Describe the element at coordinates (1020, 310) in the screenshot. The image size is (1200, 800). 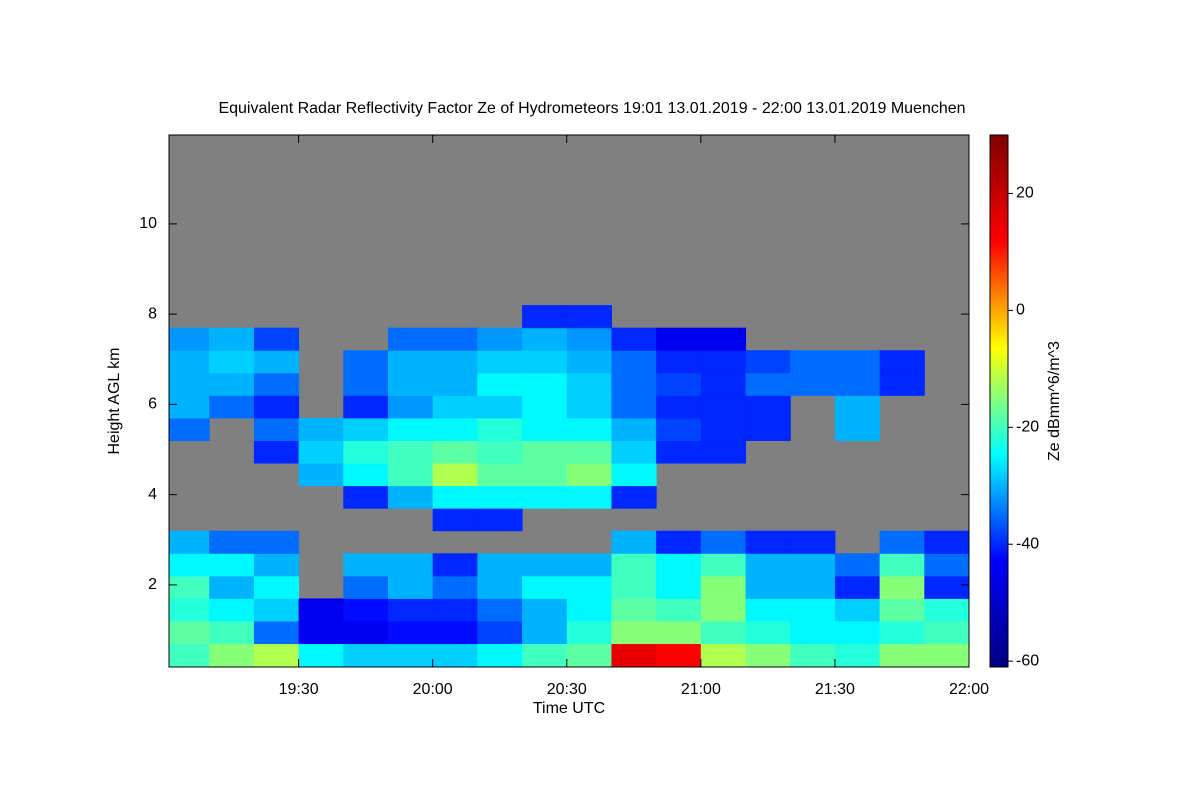
I see `colorbar-tick-label: 0` at that location.